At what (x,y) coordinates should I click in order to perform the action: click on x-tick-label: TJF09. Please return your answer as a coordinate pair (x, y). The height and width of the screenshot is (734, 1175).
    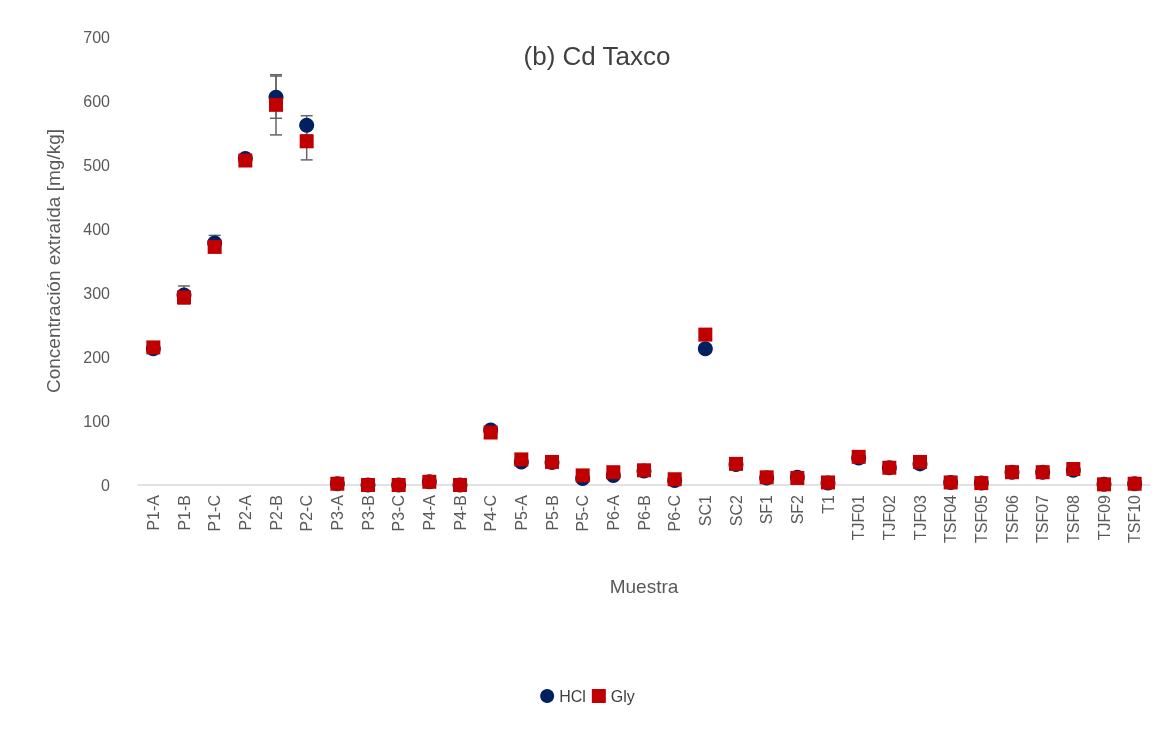
    Looking at the image, I should click on (1104, 517).